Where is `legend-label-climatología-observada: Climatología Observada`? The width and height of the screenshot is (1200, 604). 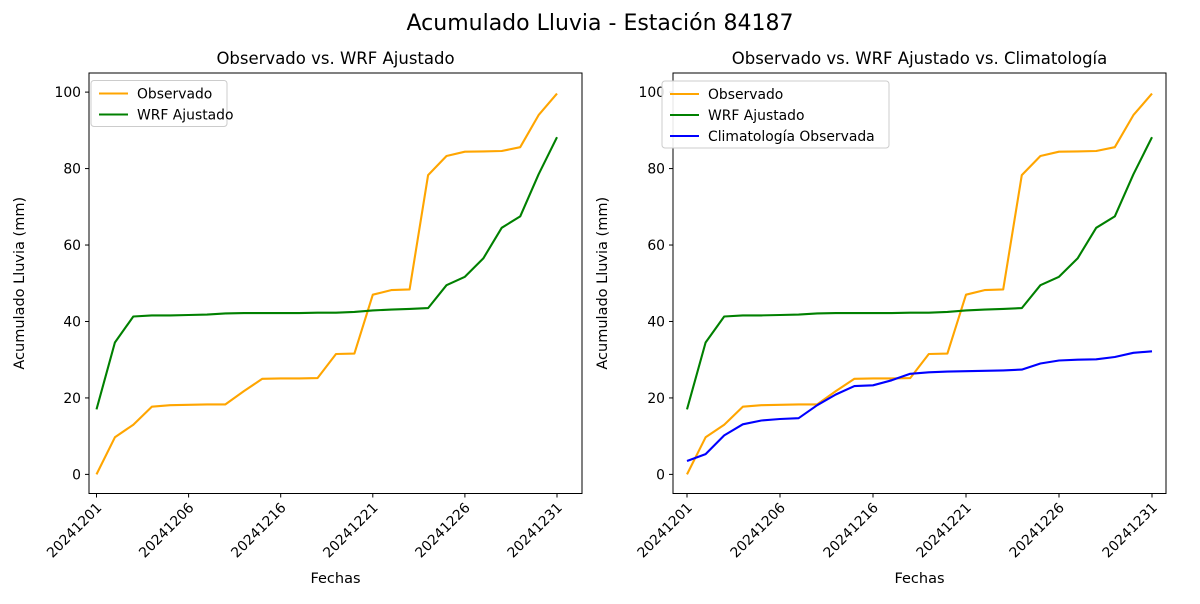 legend-label-climatología-observada: Climatología Observada is located at coordinates (791, 137).